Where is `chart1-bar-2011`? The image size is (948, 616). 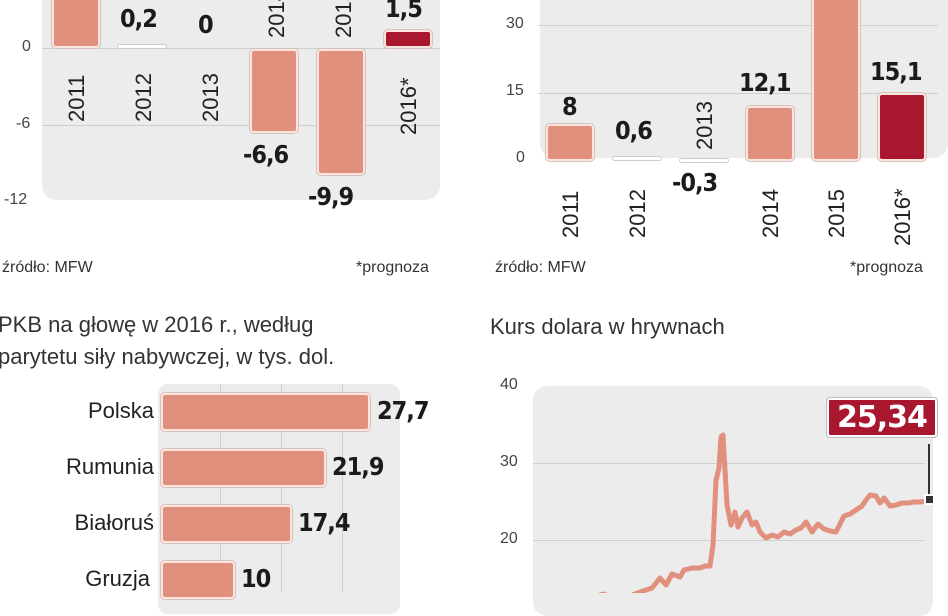
chart1-bar-2011 is located at coordinates (76, 24).